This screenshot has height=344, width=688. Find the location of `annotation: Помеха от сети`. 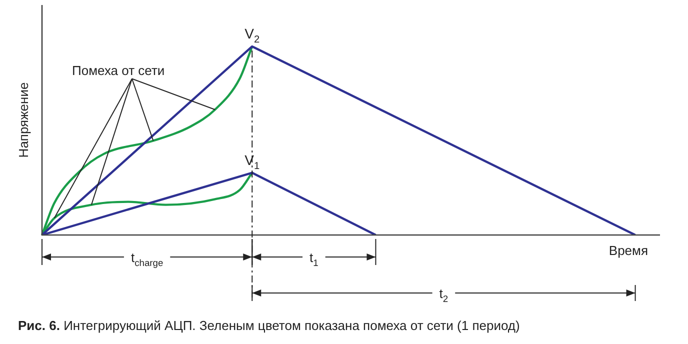

annotation: Помеха от сети is located at coordinates (118, 70).